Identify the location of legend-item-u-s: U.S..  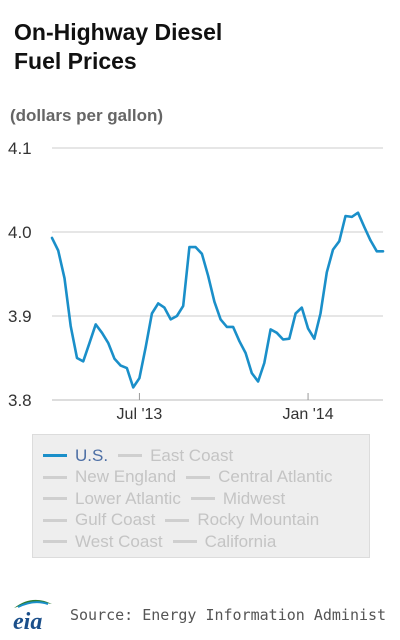
(75, 456).